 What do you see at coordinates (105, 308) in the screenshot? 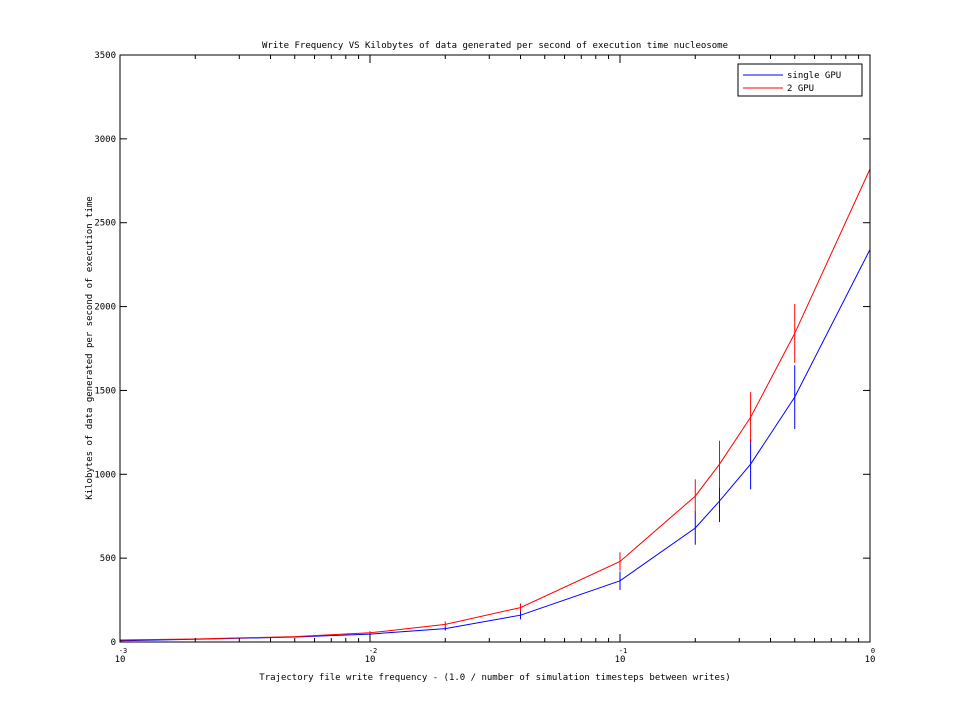
I see `y-tick-label: 2000` at bounding box center [105, 308].